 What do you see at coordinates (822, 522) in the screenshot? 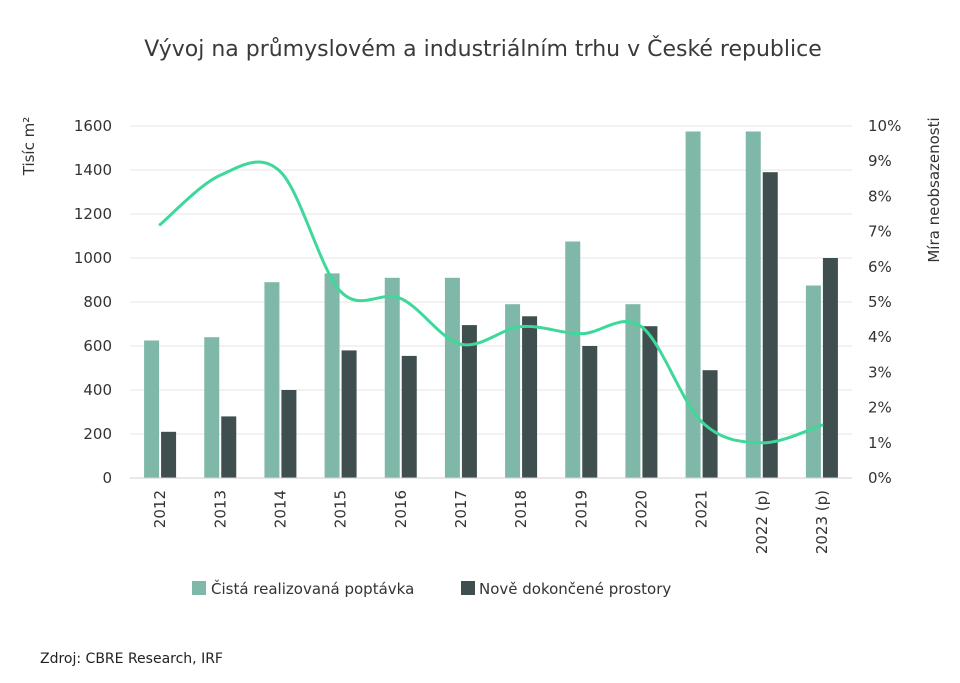
I see `x-tick-label: 2023 (p)` at bounding box center [822, 522].